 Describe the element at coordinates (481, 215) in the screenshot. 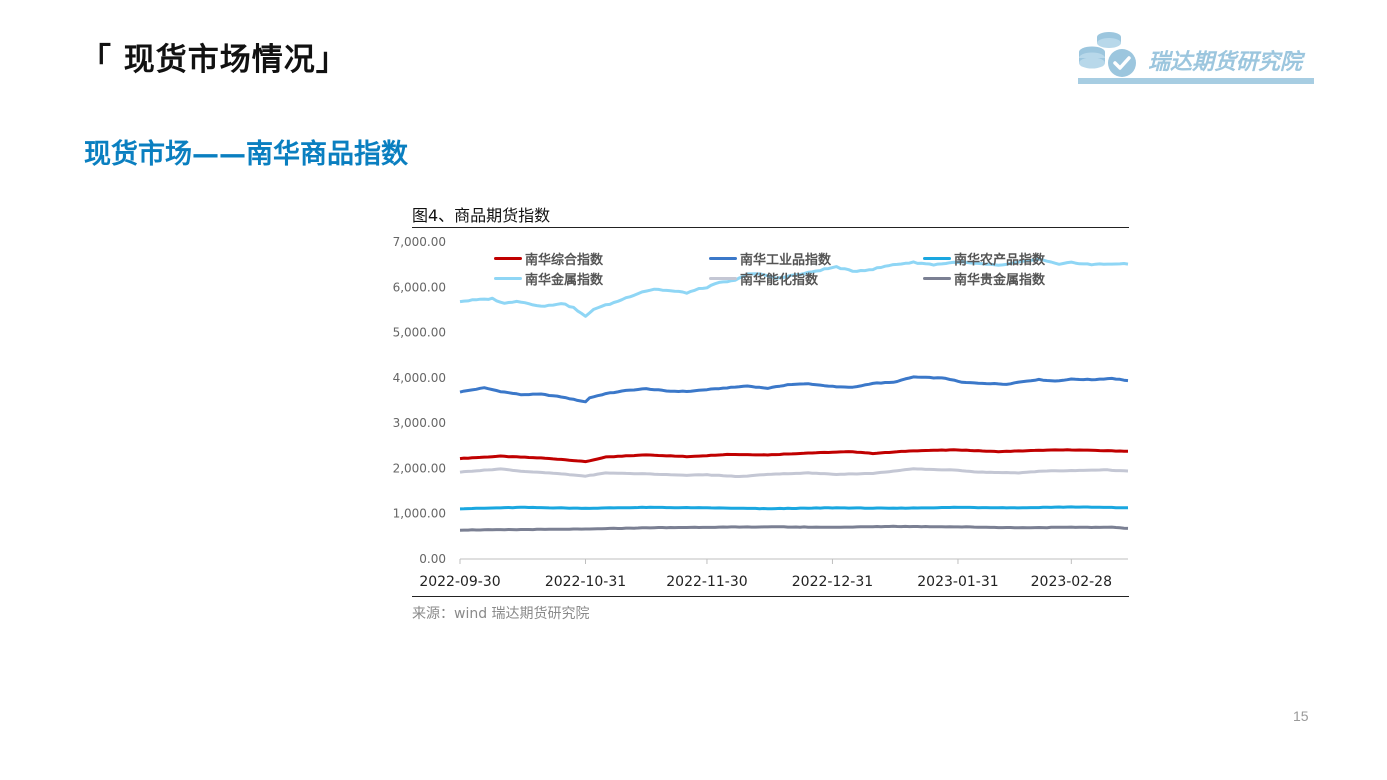

I see `figure-caption: 图4、商品期货指数` at that location.